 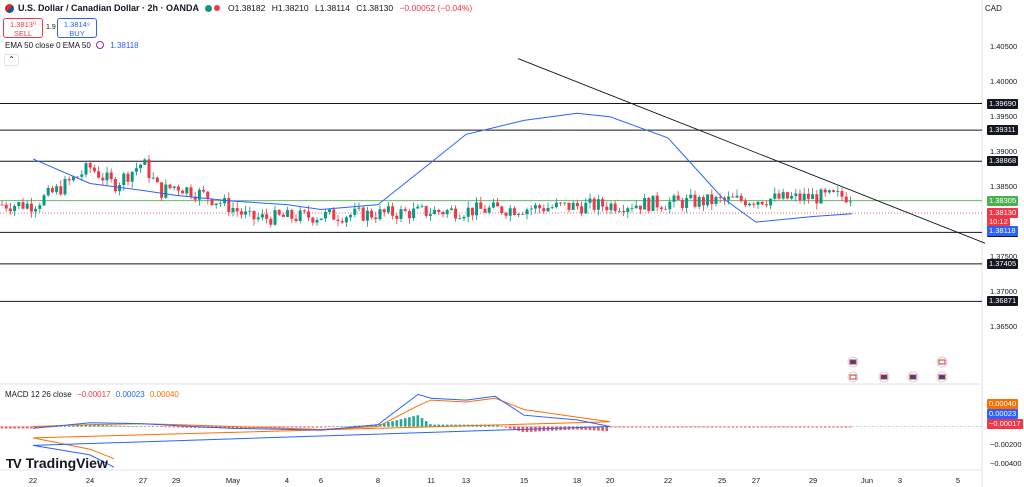 I want to click on tradingview-logo: TV TradingView, so click(x=57, y=463).